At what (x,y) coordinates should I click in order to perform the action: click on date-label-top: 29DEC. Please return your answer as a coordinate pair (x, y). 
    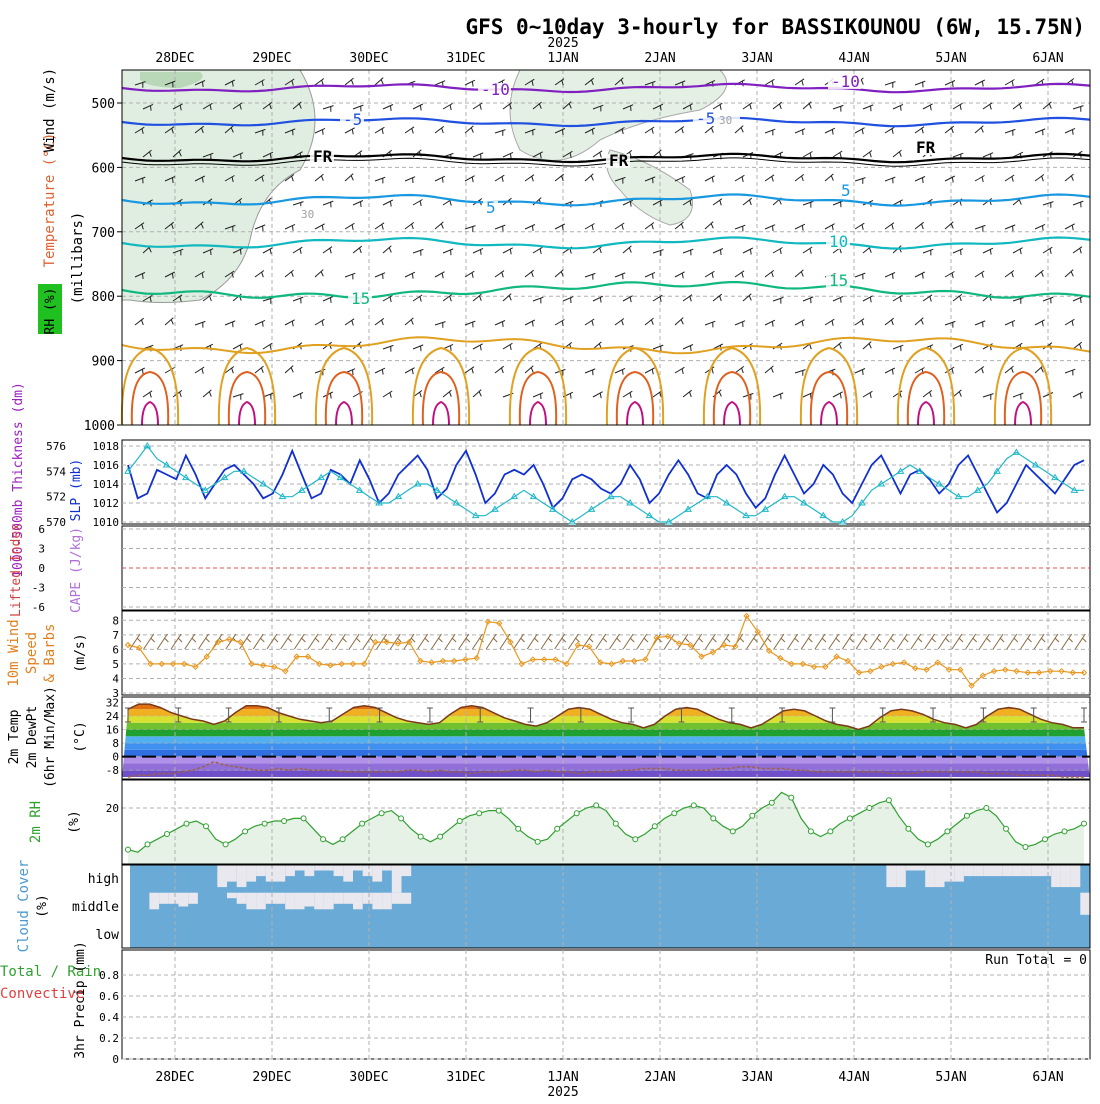
    Looking at the image, I should click on (271, 58).